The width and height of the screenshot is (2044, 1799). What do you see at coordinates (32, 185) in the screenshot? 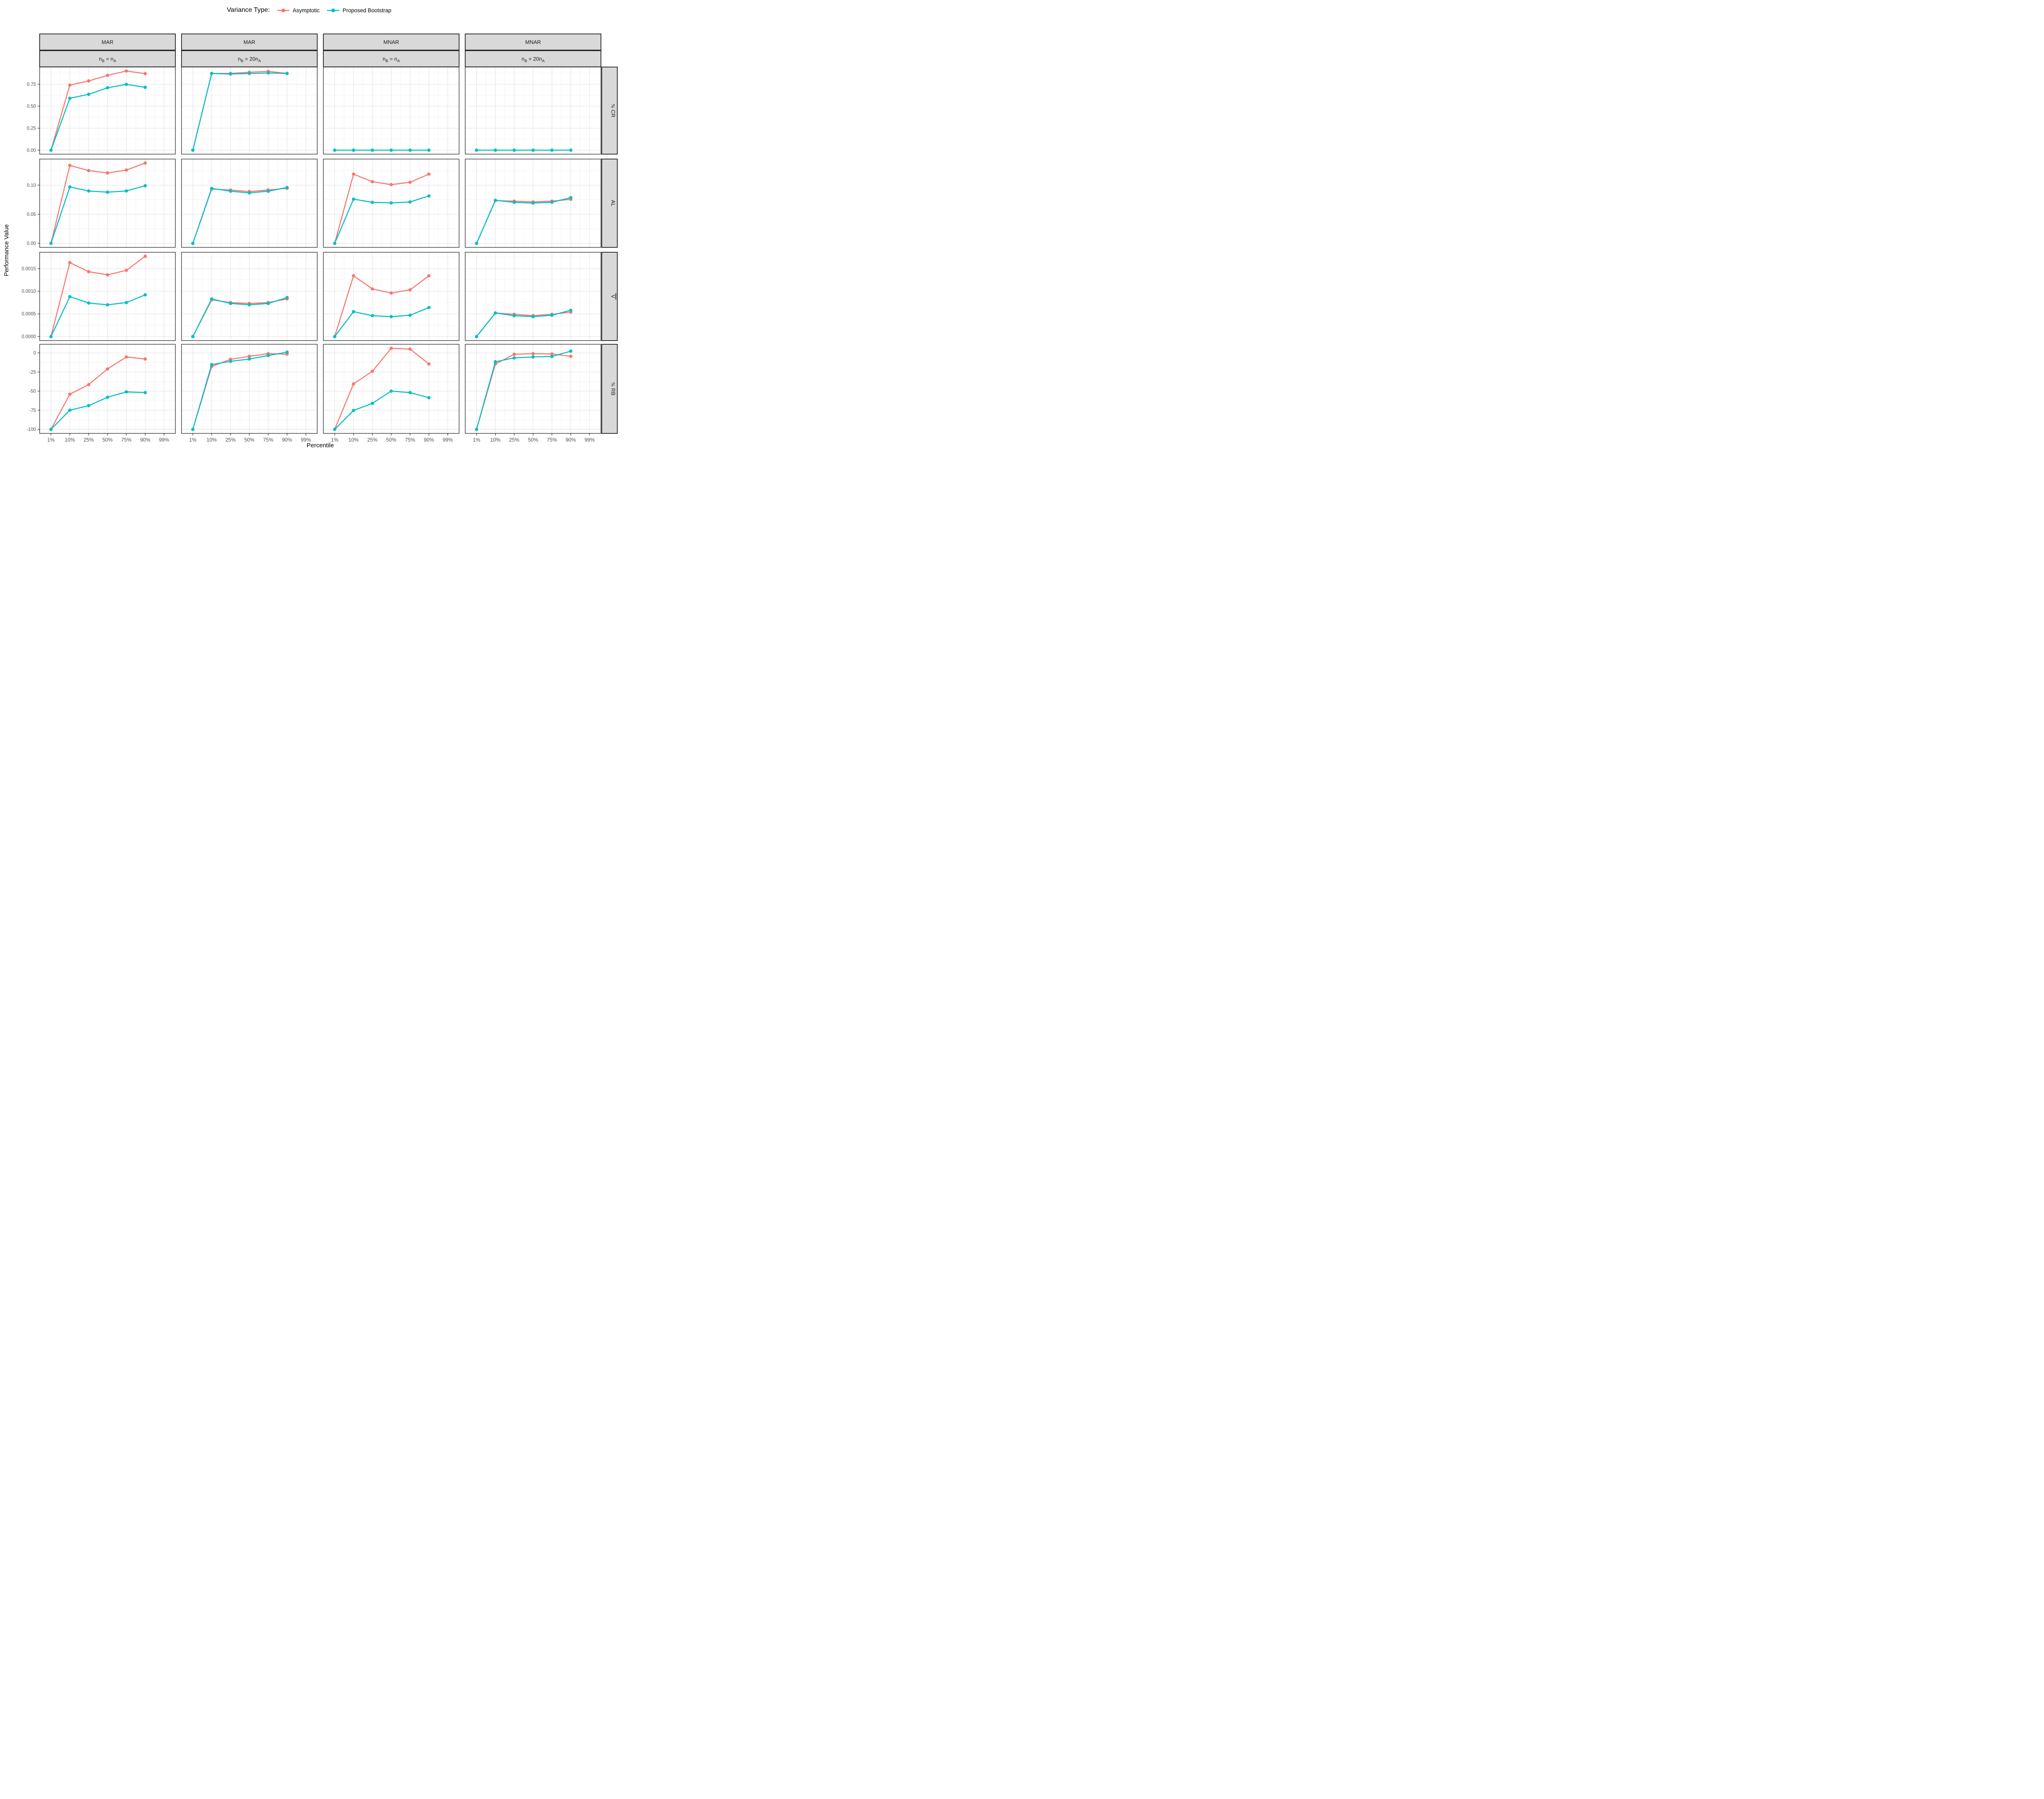
I see `y-tick-label: 0.10` at bounding box center [32, 185].